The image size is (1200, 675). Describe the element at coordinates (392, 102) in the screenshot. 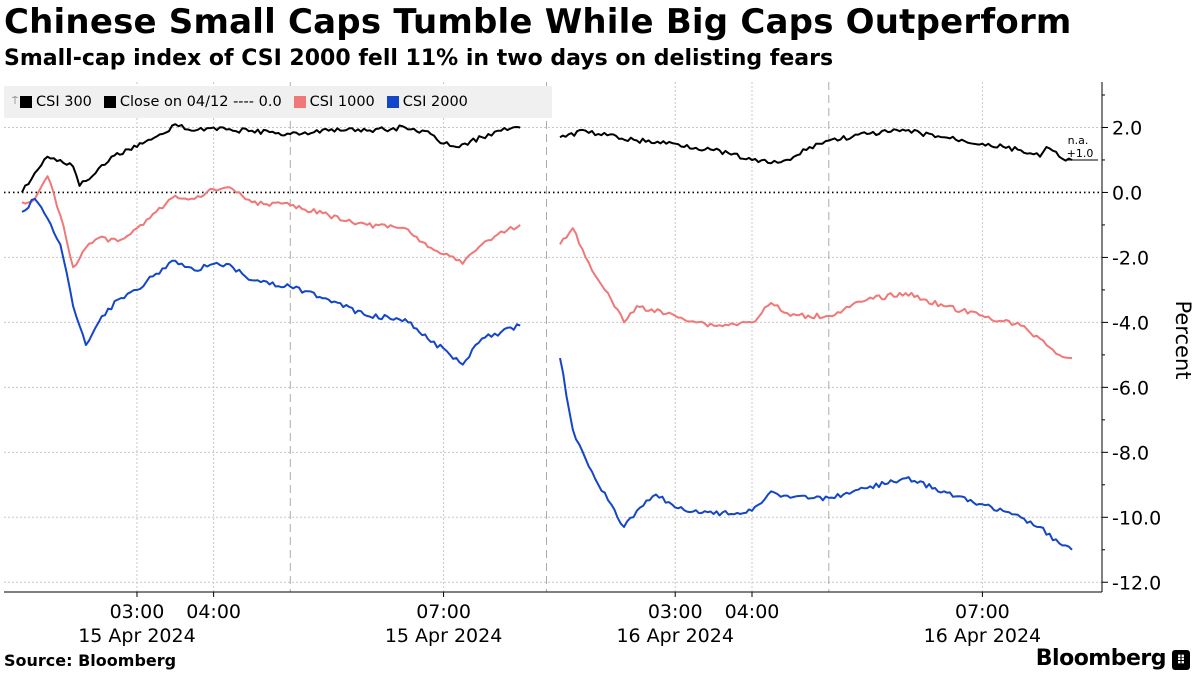

I see `legend-swatch-csi2000` at that location.